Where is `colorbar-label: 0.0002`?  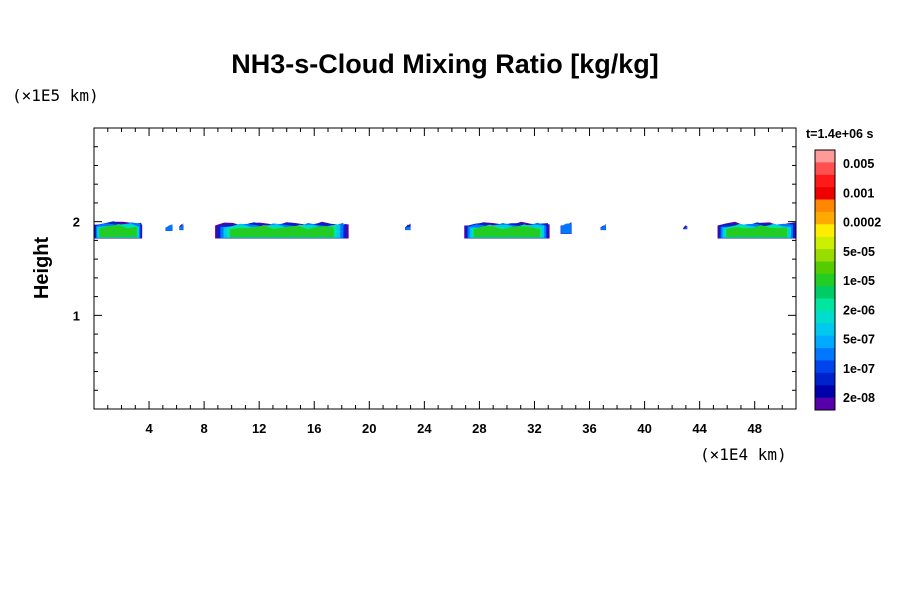
colorbar-label: 0.0002 is located at coordinates (862, 223).